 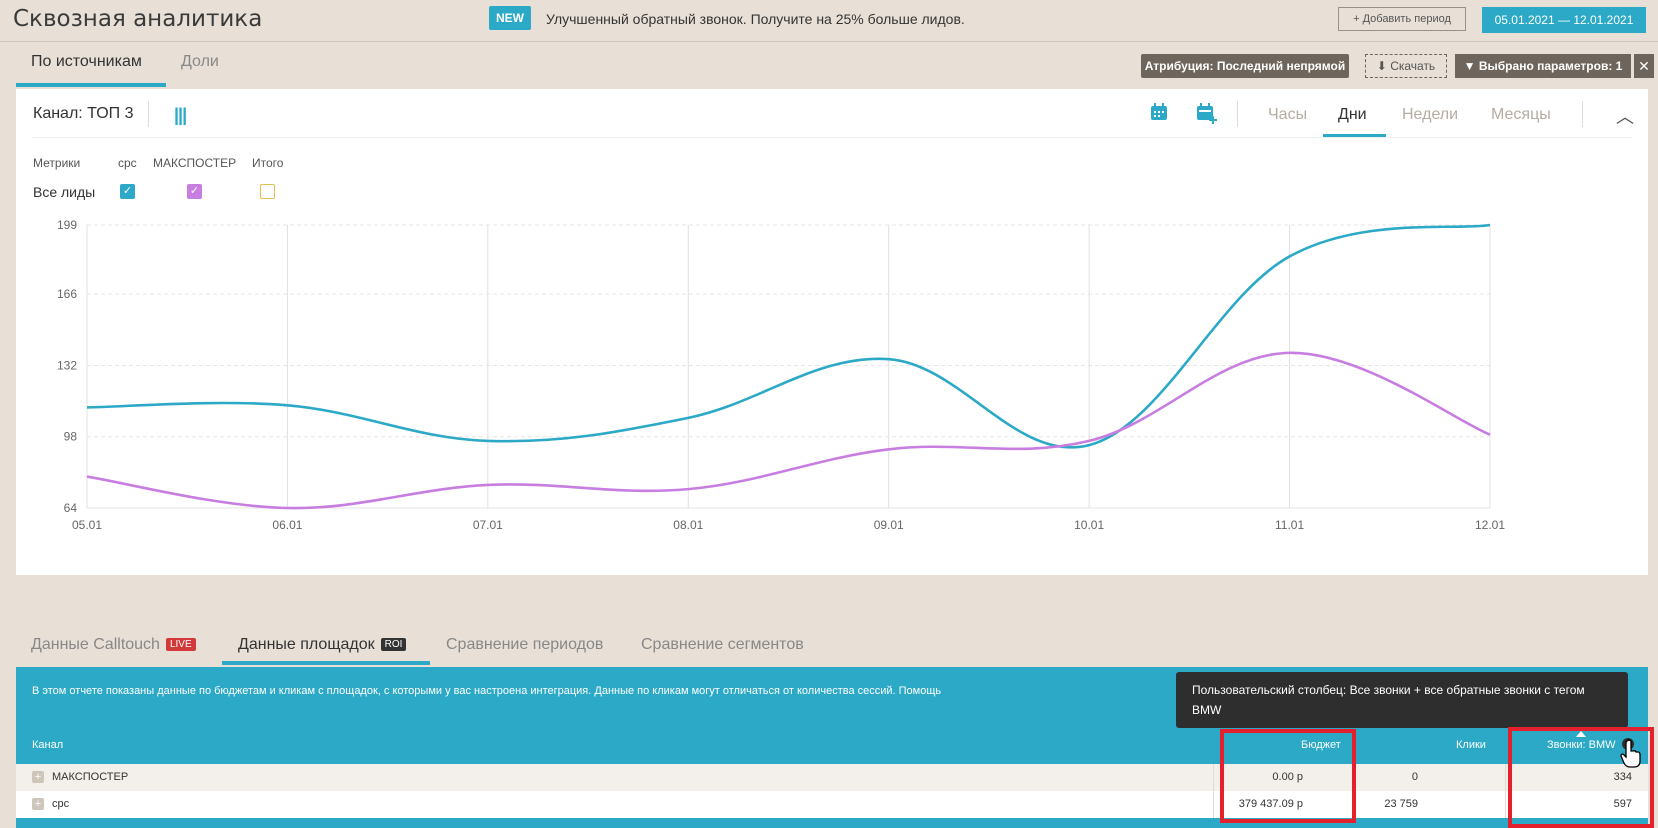 I want to click on x-tick-label: 09.01, so click(x=889, y=525).